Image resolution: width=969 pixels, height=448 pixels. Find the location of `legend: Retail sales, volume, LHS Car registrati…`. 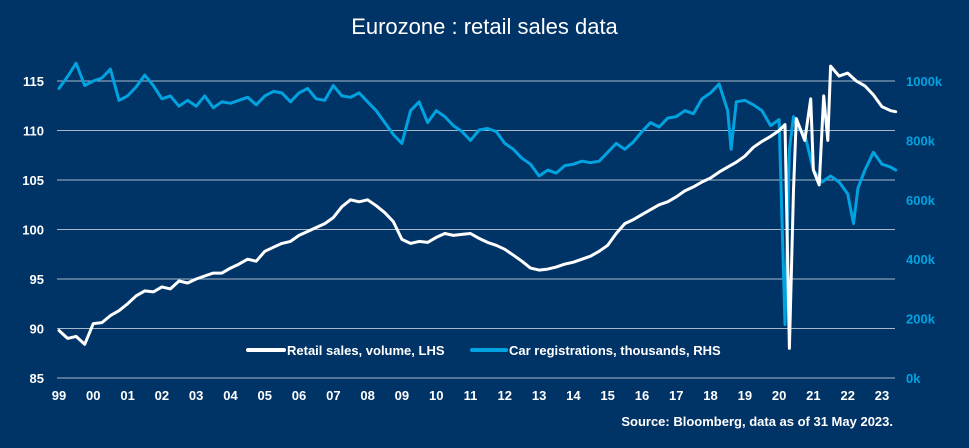

legend: Retail sales, volume, LHS Car registrati… is located at coordinates (483, 350).